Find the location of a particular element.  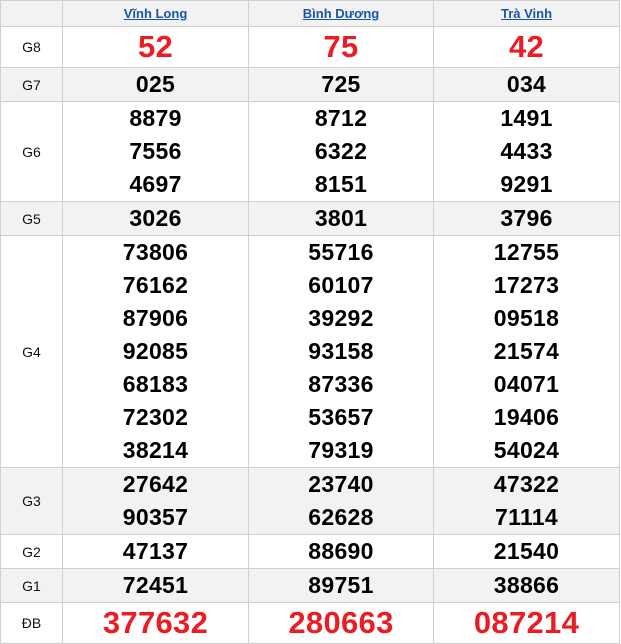

result-number: 725 is located at coordinates (341, 84).